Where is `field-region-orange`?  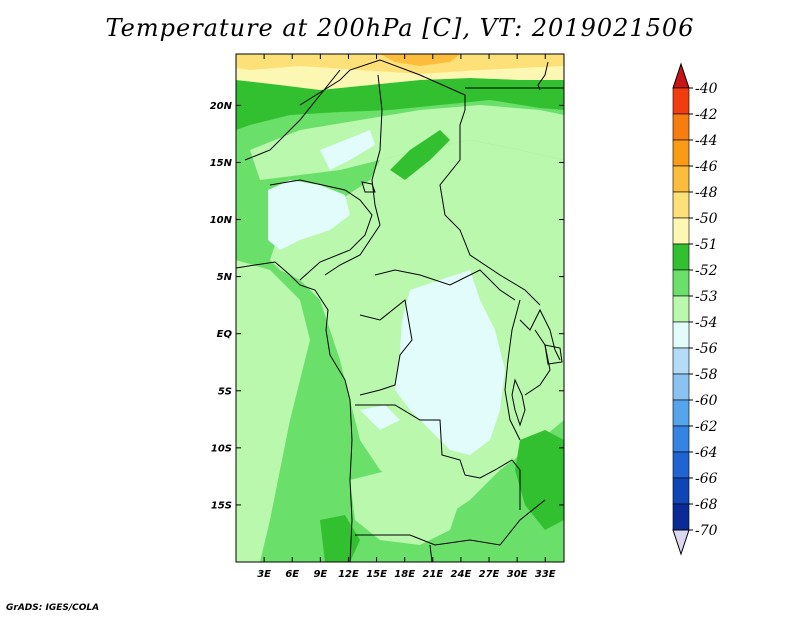
field-region-orange is located at coordinates (420, 60).